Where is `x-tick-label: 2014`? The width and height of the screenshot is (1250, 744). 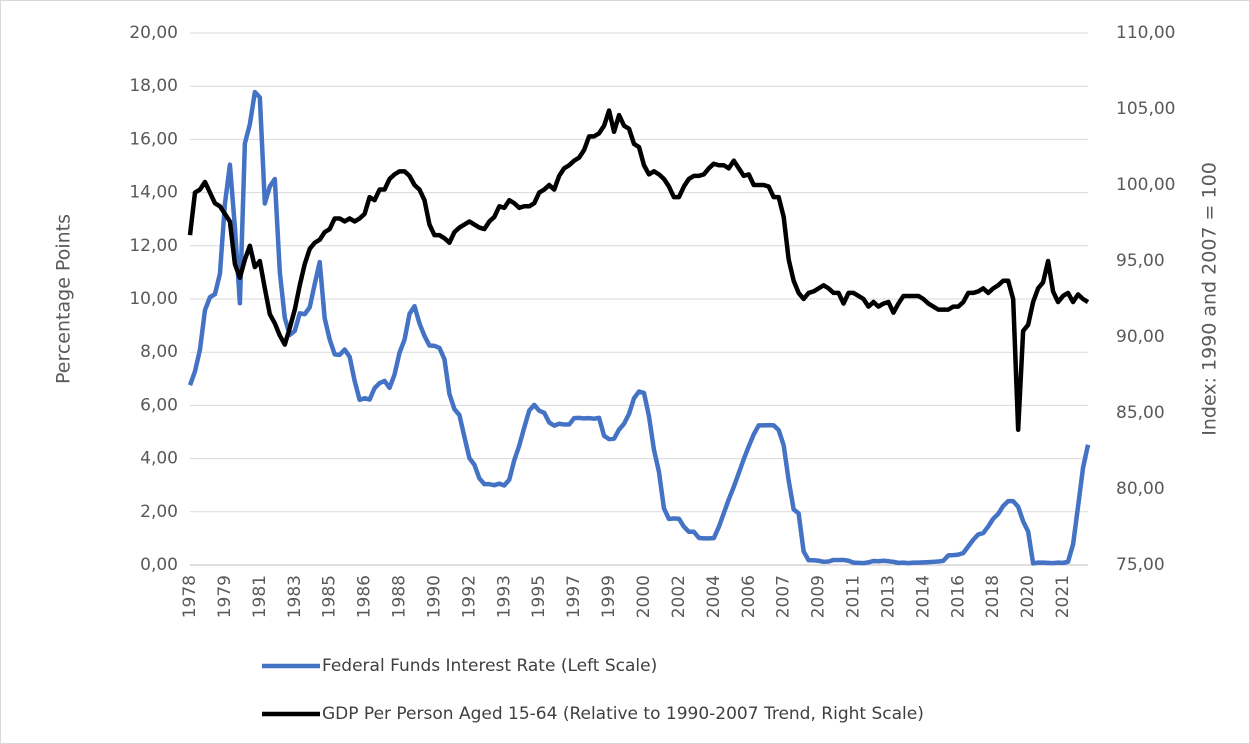
x-tick-label: 2014 is located at coordinates (923, 596).